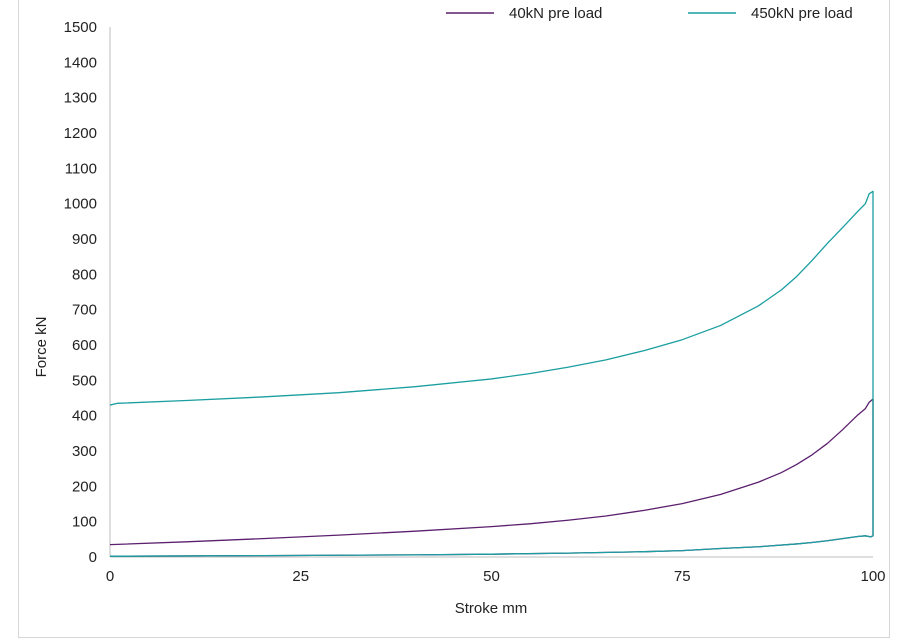 This screenshot has height=638, width=912. What do you see at coordinates (649, 13) in the screenshot?
I see `legend: 40kN pre load 450kN pre load` at bounding box center [649, 13].